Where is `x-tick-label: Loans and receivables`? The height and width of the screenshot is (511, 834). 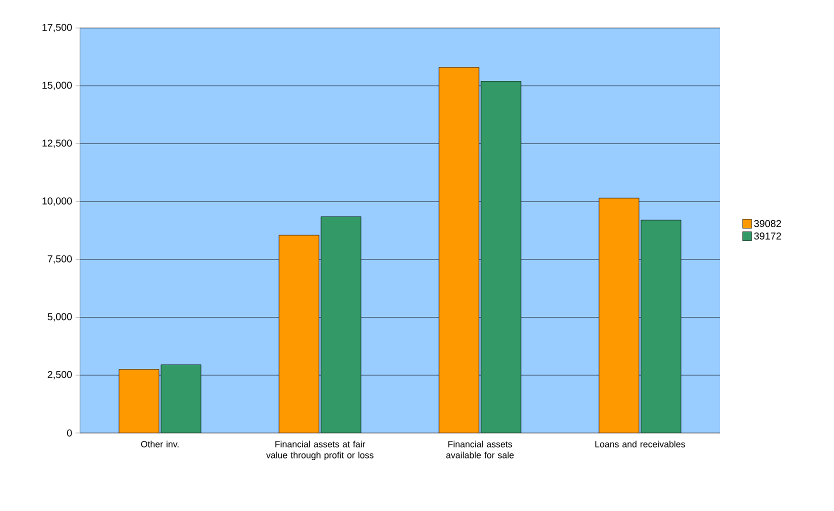
x-tick-label: Loans and receivables is located at coordinates (640, 444).